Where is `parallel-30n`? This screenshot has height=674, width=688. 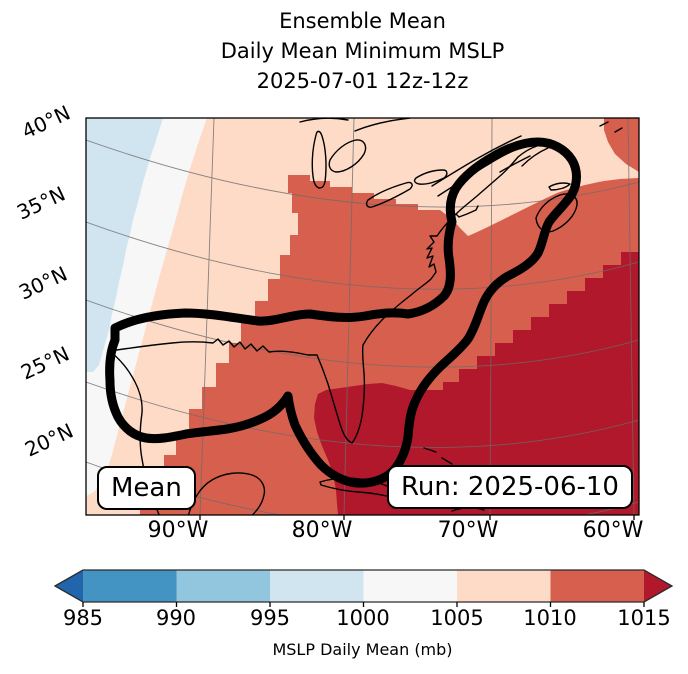
parallel-30n is located at coordinates (362, 333).